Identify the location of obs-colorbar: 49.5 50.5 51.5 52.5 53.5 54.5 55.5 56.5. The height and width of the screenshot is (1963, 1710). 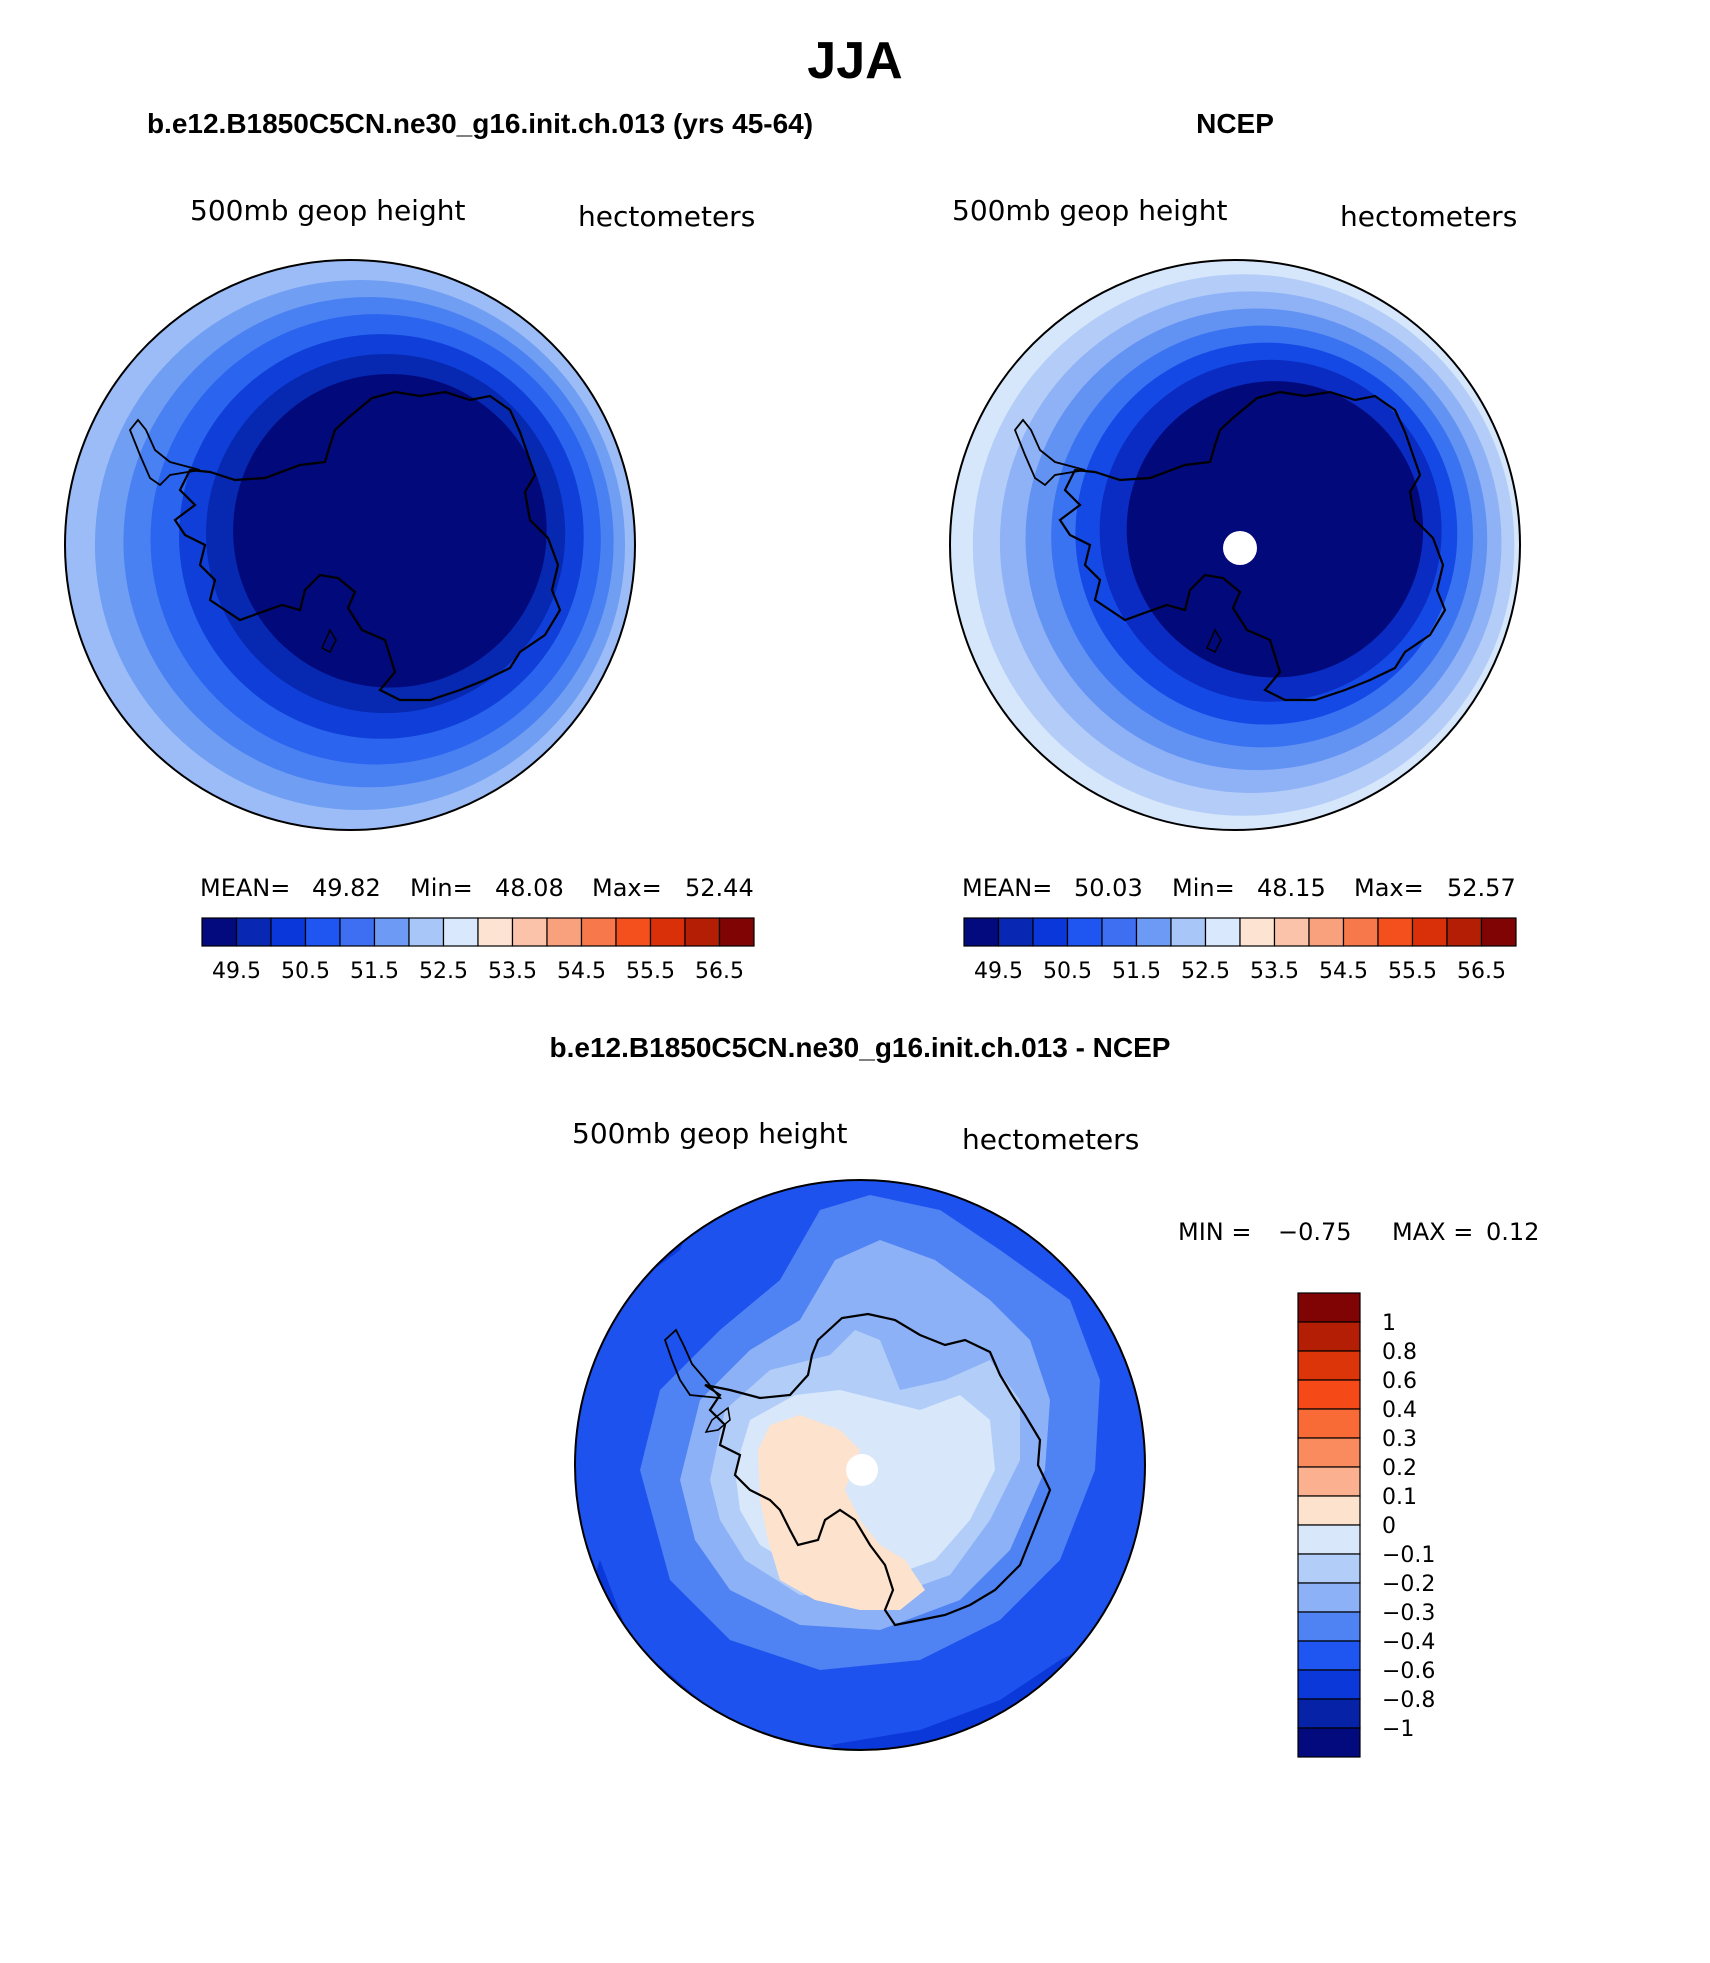
(1240, 950).